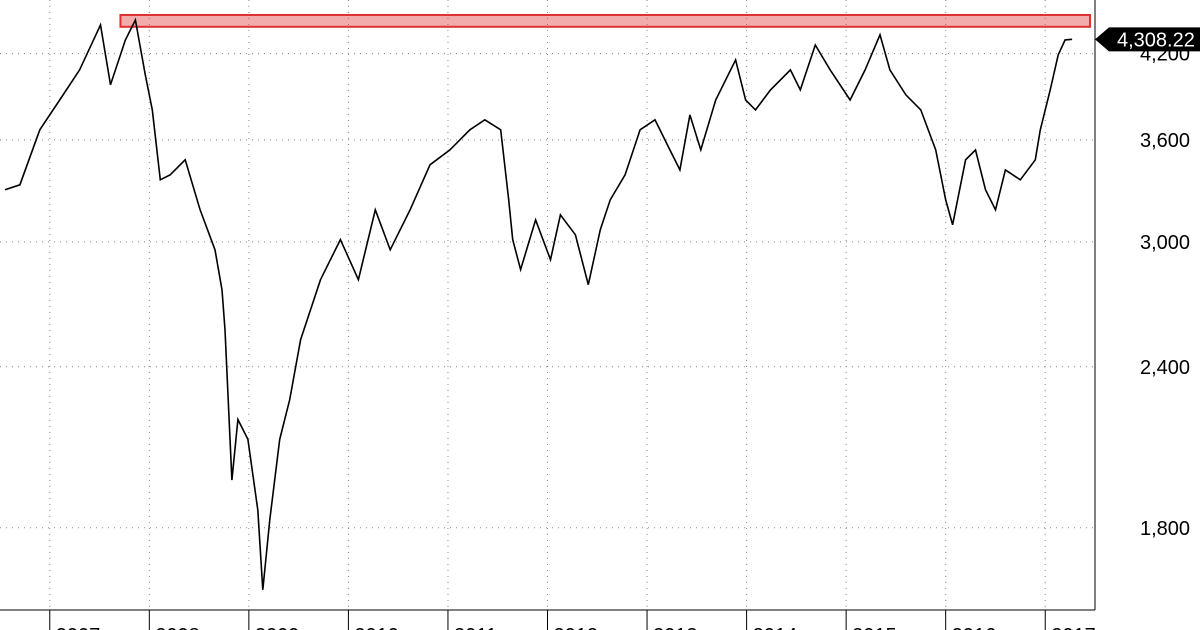 This screenshot has height=630, width=1200. What do you see at coordinates (1165, 243) in the screenshot?
I see `y-tick-label: 3,000` at bounding box center [1165, 243].